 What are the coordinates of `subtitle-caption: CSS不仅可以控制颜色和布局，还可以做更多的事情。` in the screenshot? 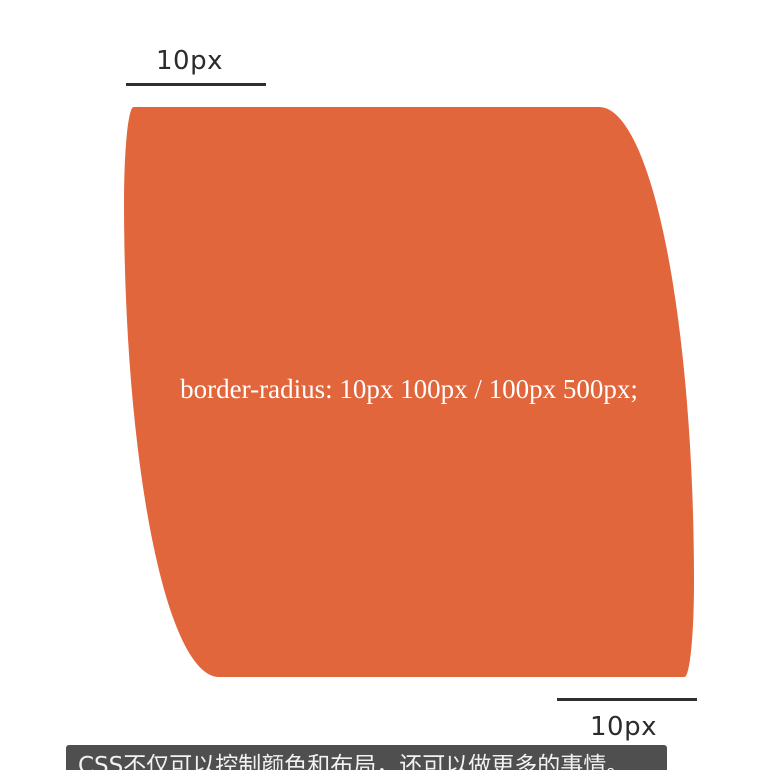 It's located at (366, 757).